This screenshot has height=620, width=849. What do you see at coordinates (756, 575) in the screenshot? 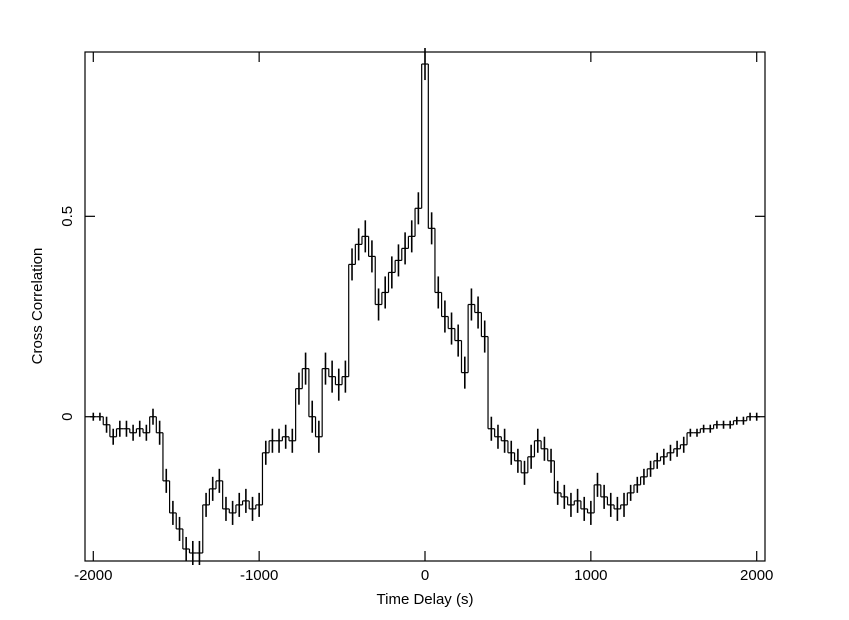
I see `x-tick-label: 2000` at bounding box center [756, 575].